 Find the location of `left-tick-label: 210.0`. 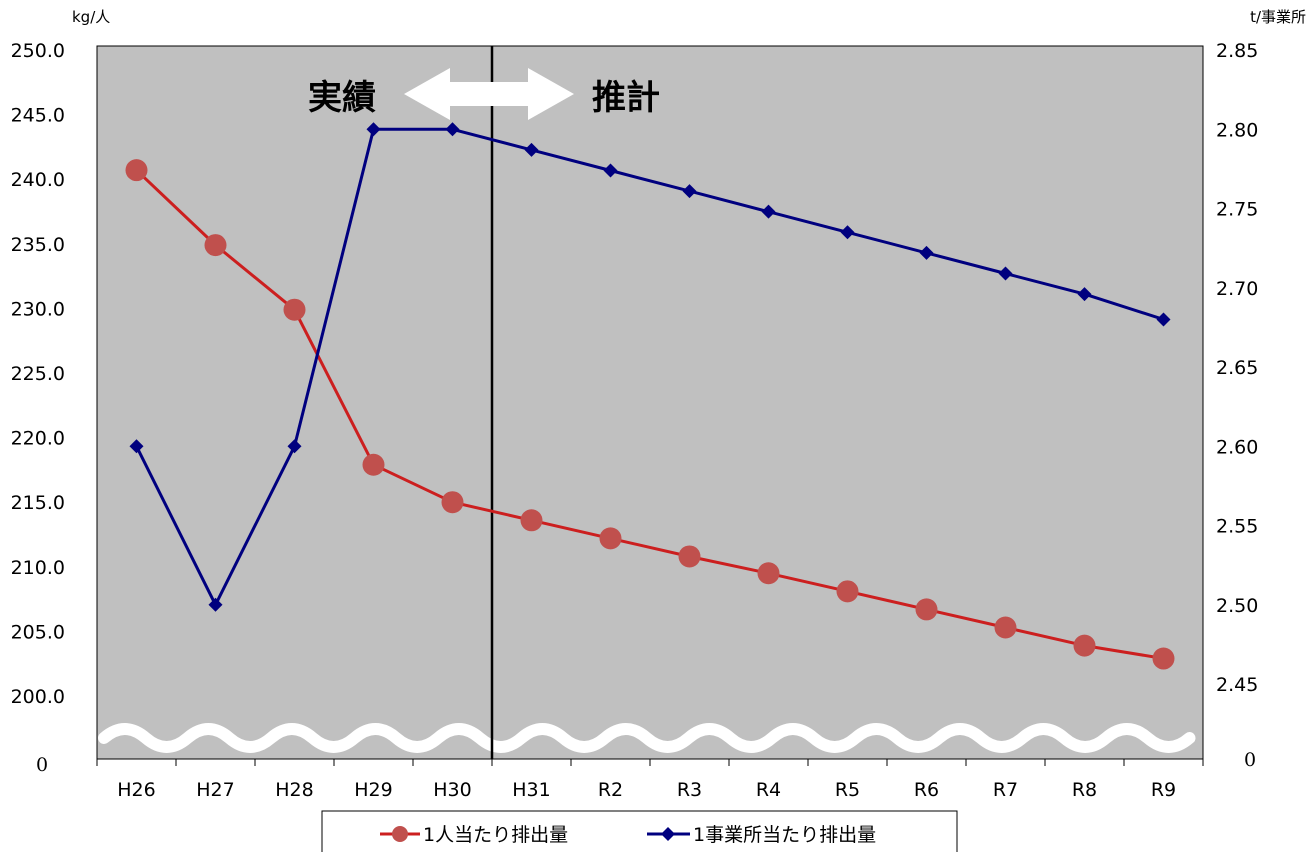

left-tick-label: 210.0 is located at coordinates (38, 568).